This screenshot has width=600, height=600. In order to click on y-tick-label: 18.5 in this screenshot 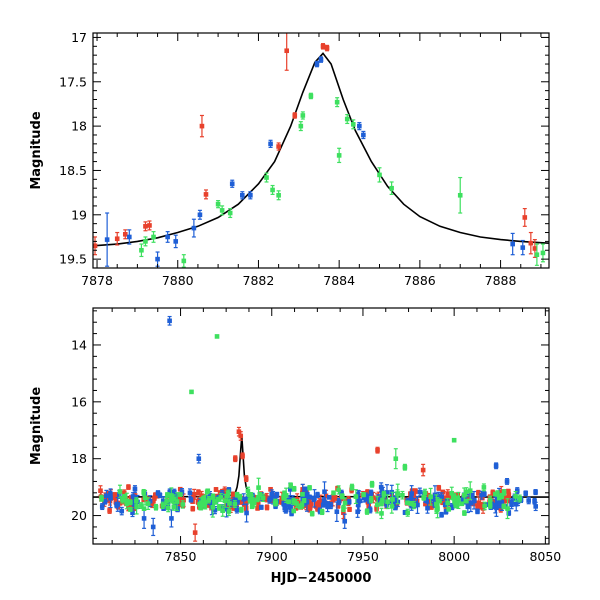, I will do `click(73, 170)`.